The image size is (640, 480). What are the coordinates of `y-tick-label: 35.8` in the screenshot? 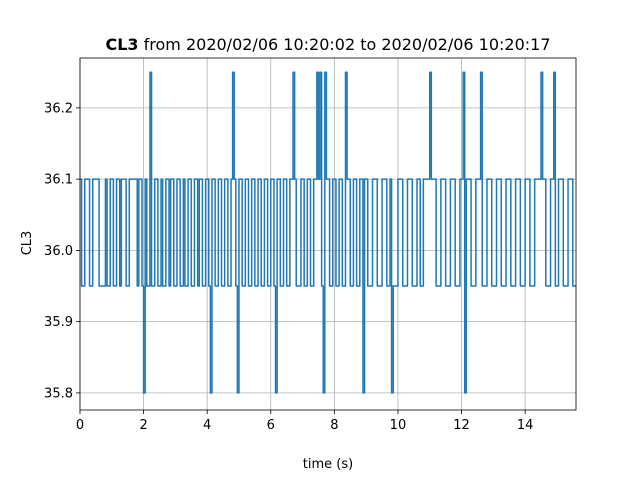 It's located at (58, 393).